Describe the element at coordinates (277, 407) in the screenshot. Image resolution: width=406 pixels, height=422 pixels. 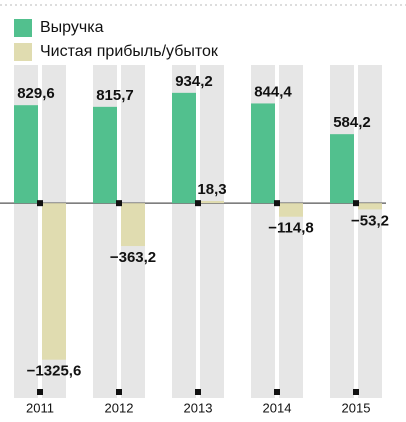
I see `x-tick-label: 2014` at that location.